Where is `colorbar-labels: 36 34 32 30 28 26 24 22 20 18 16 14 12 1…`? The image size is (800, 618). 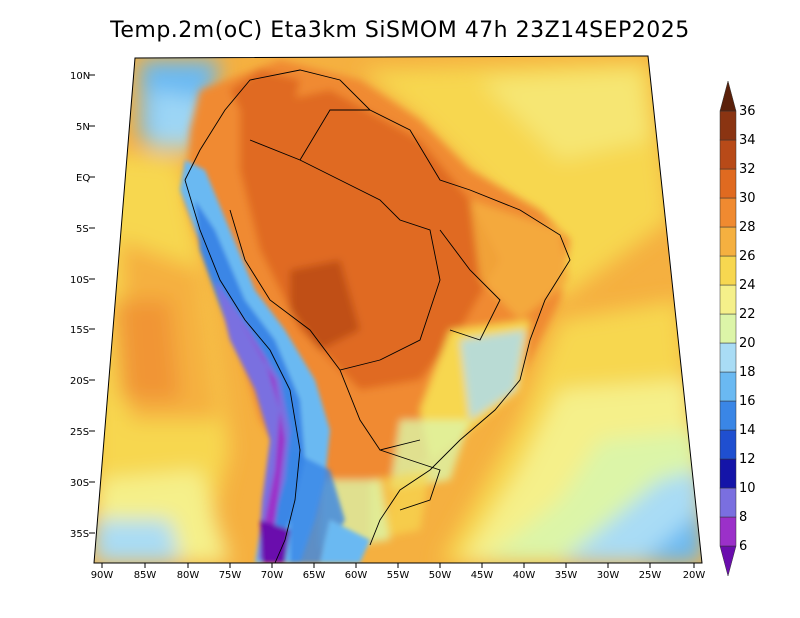
colorbar-labels: 36 34 32 30 28 26 24 22 20 18 16 14 12 1… is located at coordinates (747, 329).